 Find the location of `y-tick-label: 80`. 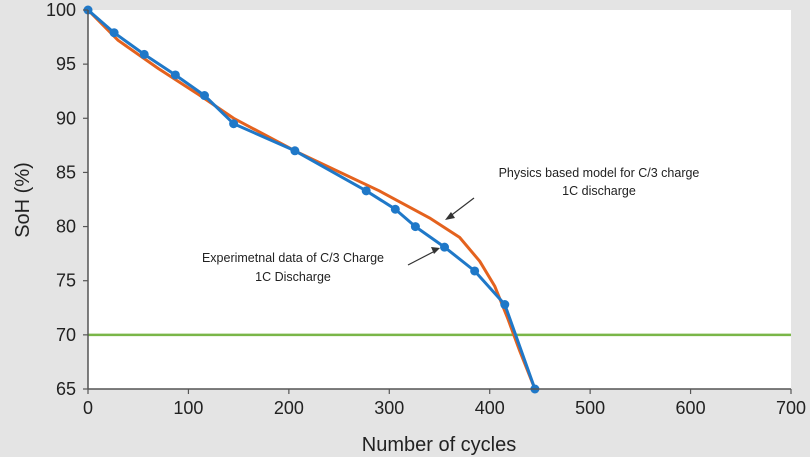

y-tick-label: 80 is located at coordinates (66, 227).